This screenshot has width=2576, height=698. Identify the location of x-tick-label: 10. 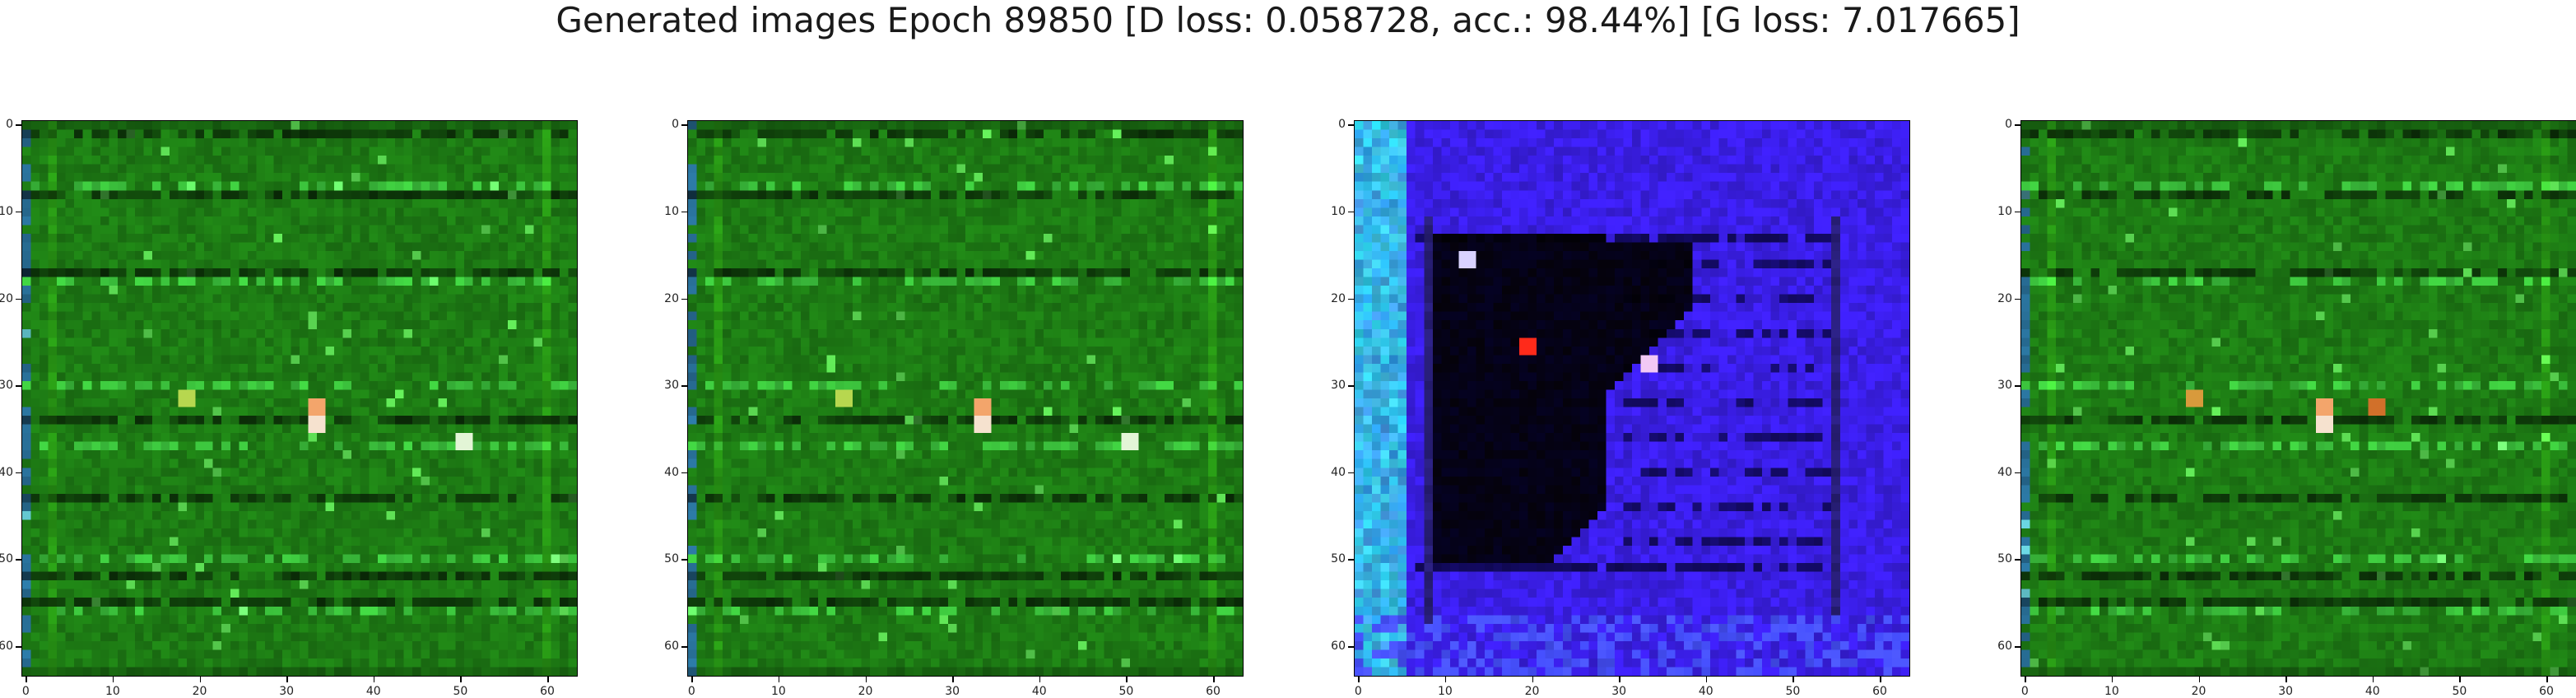
(1445, 691).